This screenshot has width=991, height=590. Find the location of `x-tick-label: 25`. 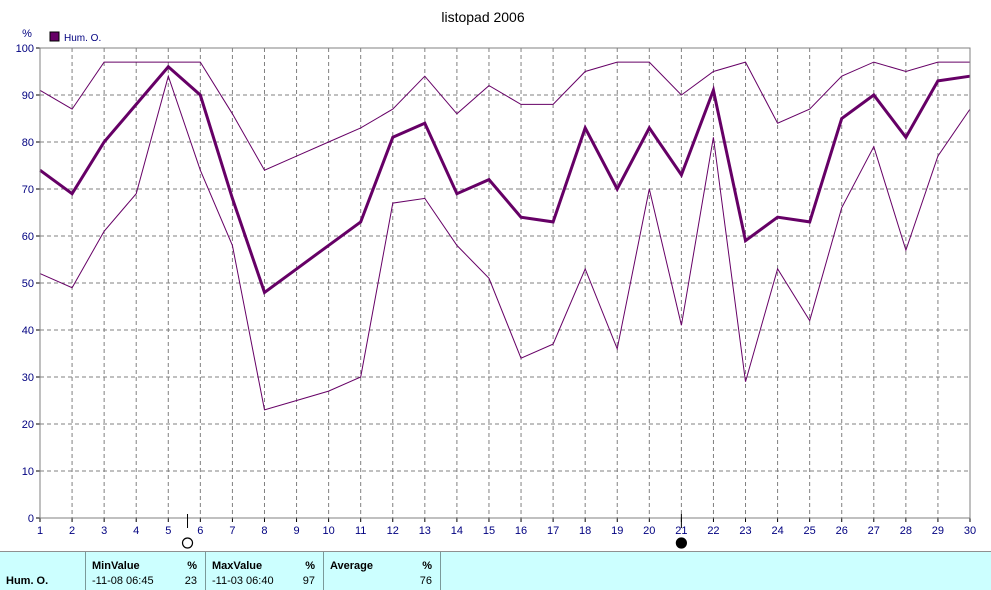

x-tick-label: 25 is located at coordinates (810, 531).